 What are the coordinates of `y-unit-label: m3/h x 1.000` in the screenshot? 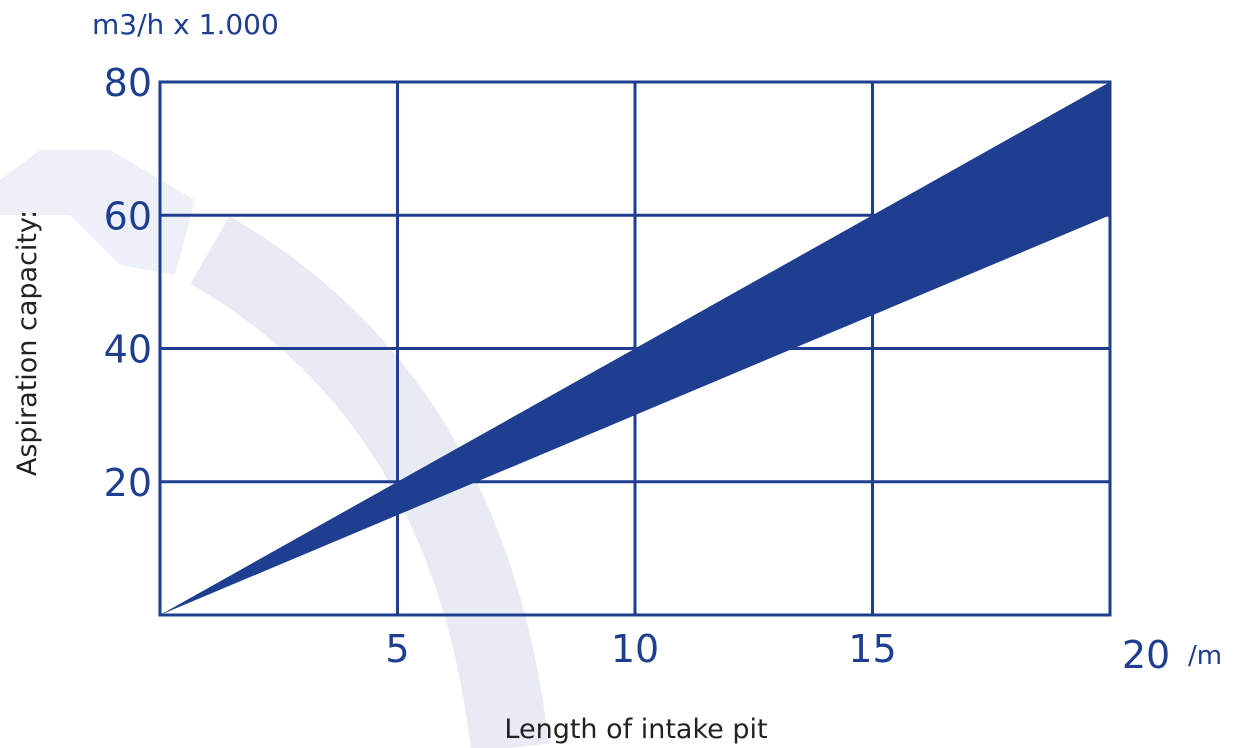 It's located at (185, 24).